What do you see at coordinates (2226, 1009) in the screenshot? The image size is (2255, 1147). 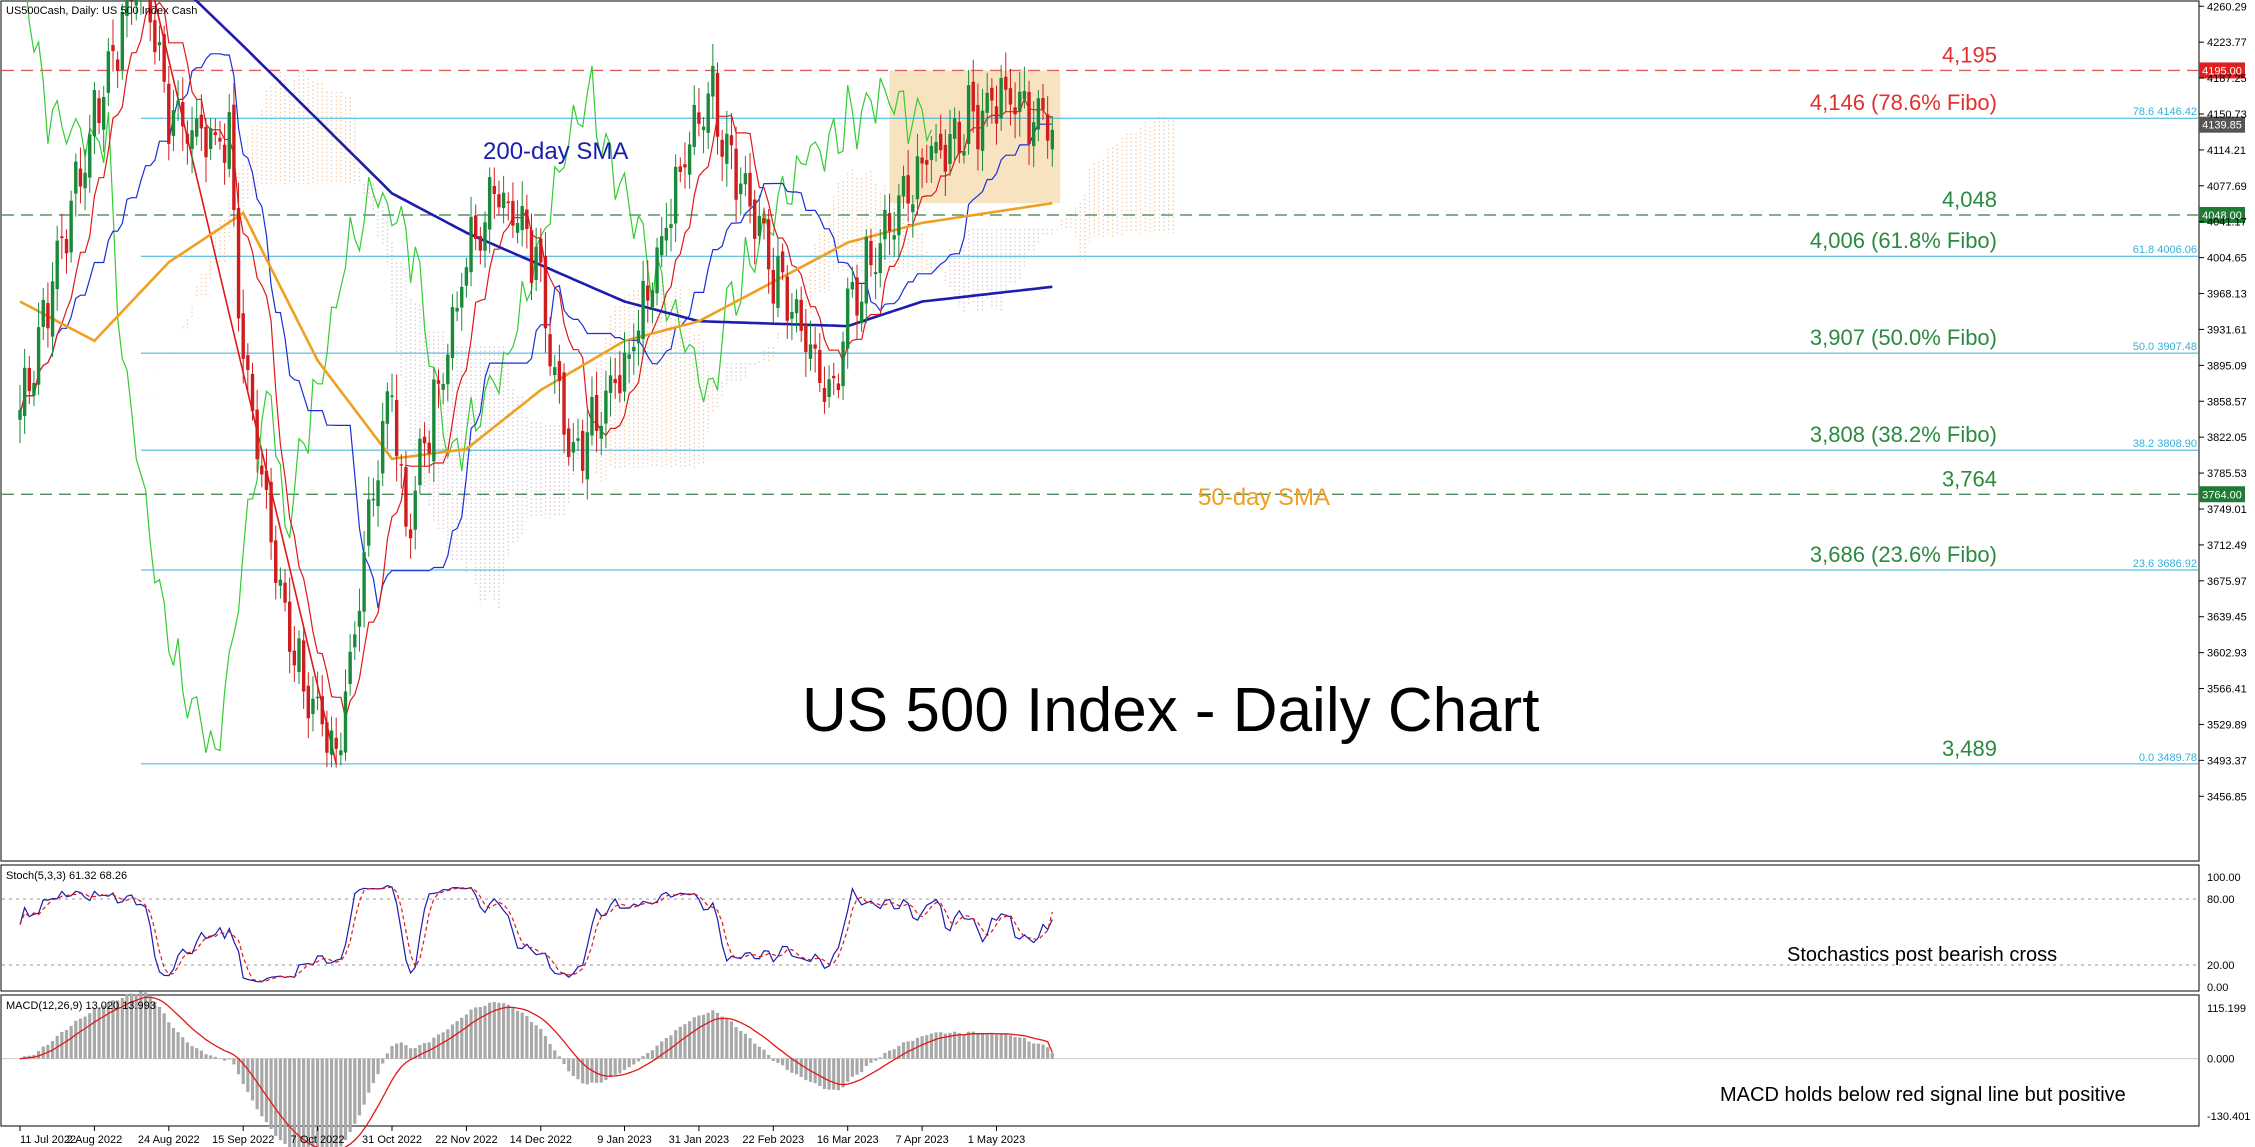 I see `macd-axis-label: 115.199` at bounding box center [2226, 1009].